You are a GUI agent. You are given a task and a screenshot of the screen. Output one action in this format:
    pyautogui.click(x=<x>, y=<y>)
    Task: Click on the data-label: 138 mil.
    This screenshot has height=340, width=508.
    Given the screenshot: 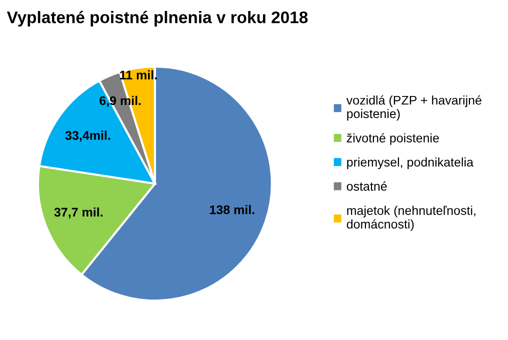 What is the action you would take?
    pyautogui.click(x=232, y=209)
    